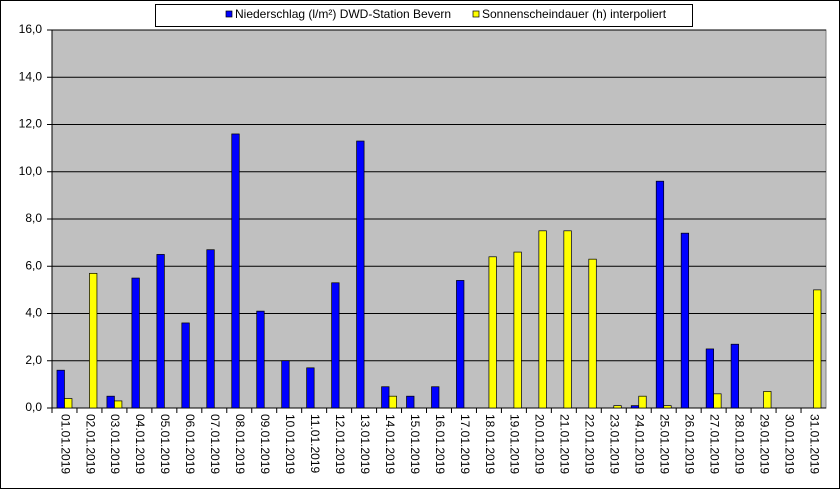 The height and width of the screenshot is (494, 840). Describe the element at coordinates (33, 407) in the screenshot. I see `y-tick-label: 0,0` at that location.